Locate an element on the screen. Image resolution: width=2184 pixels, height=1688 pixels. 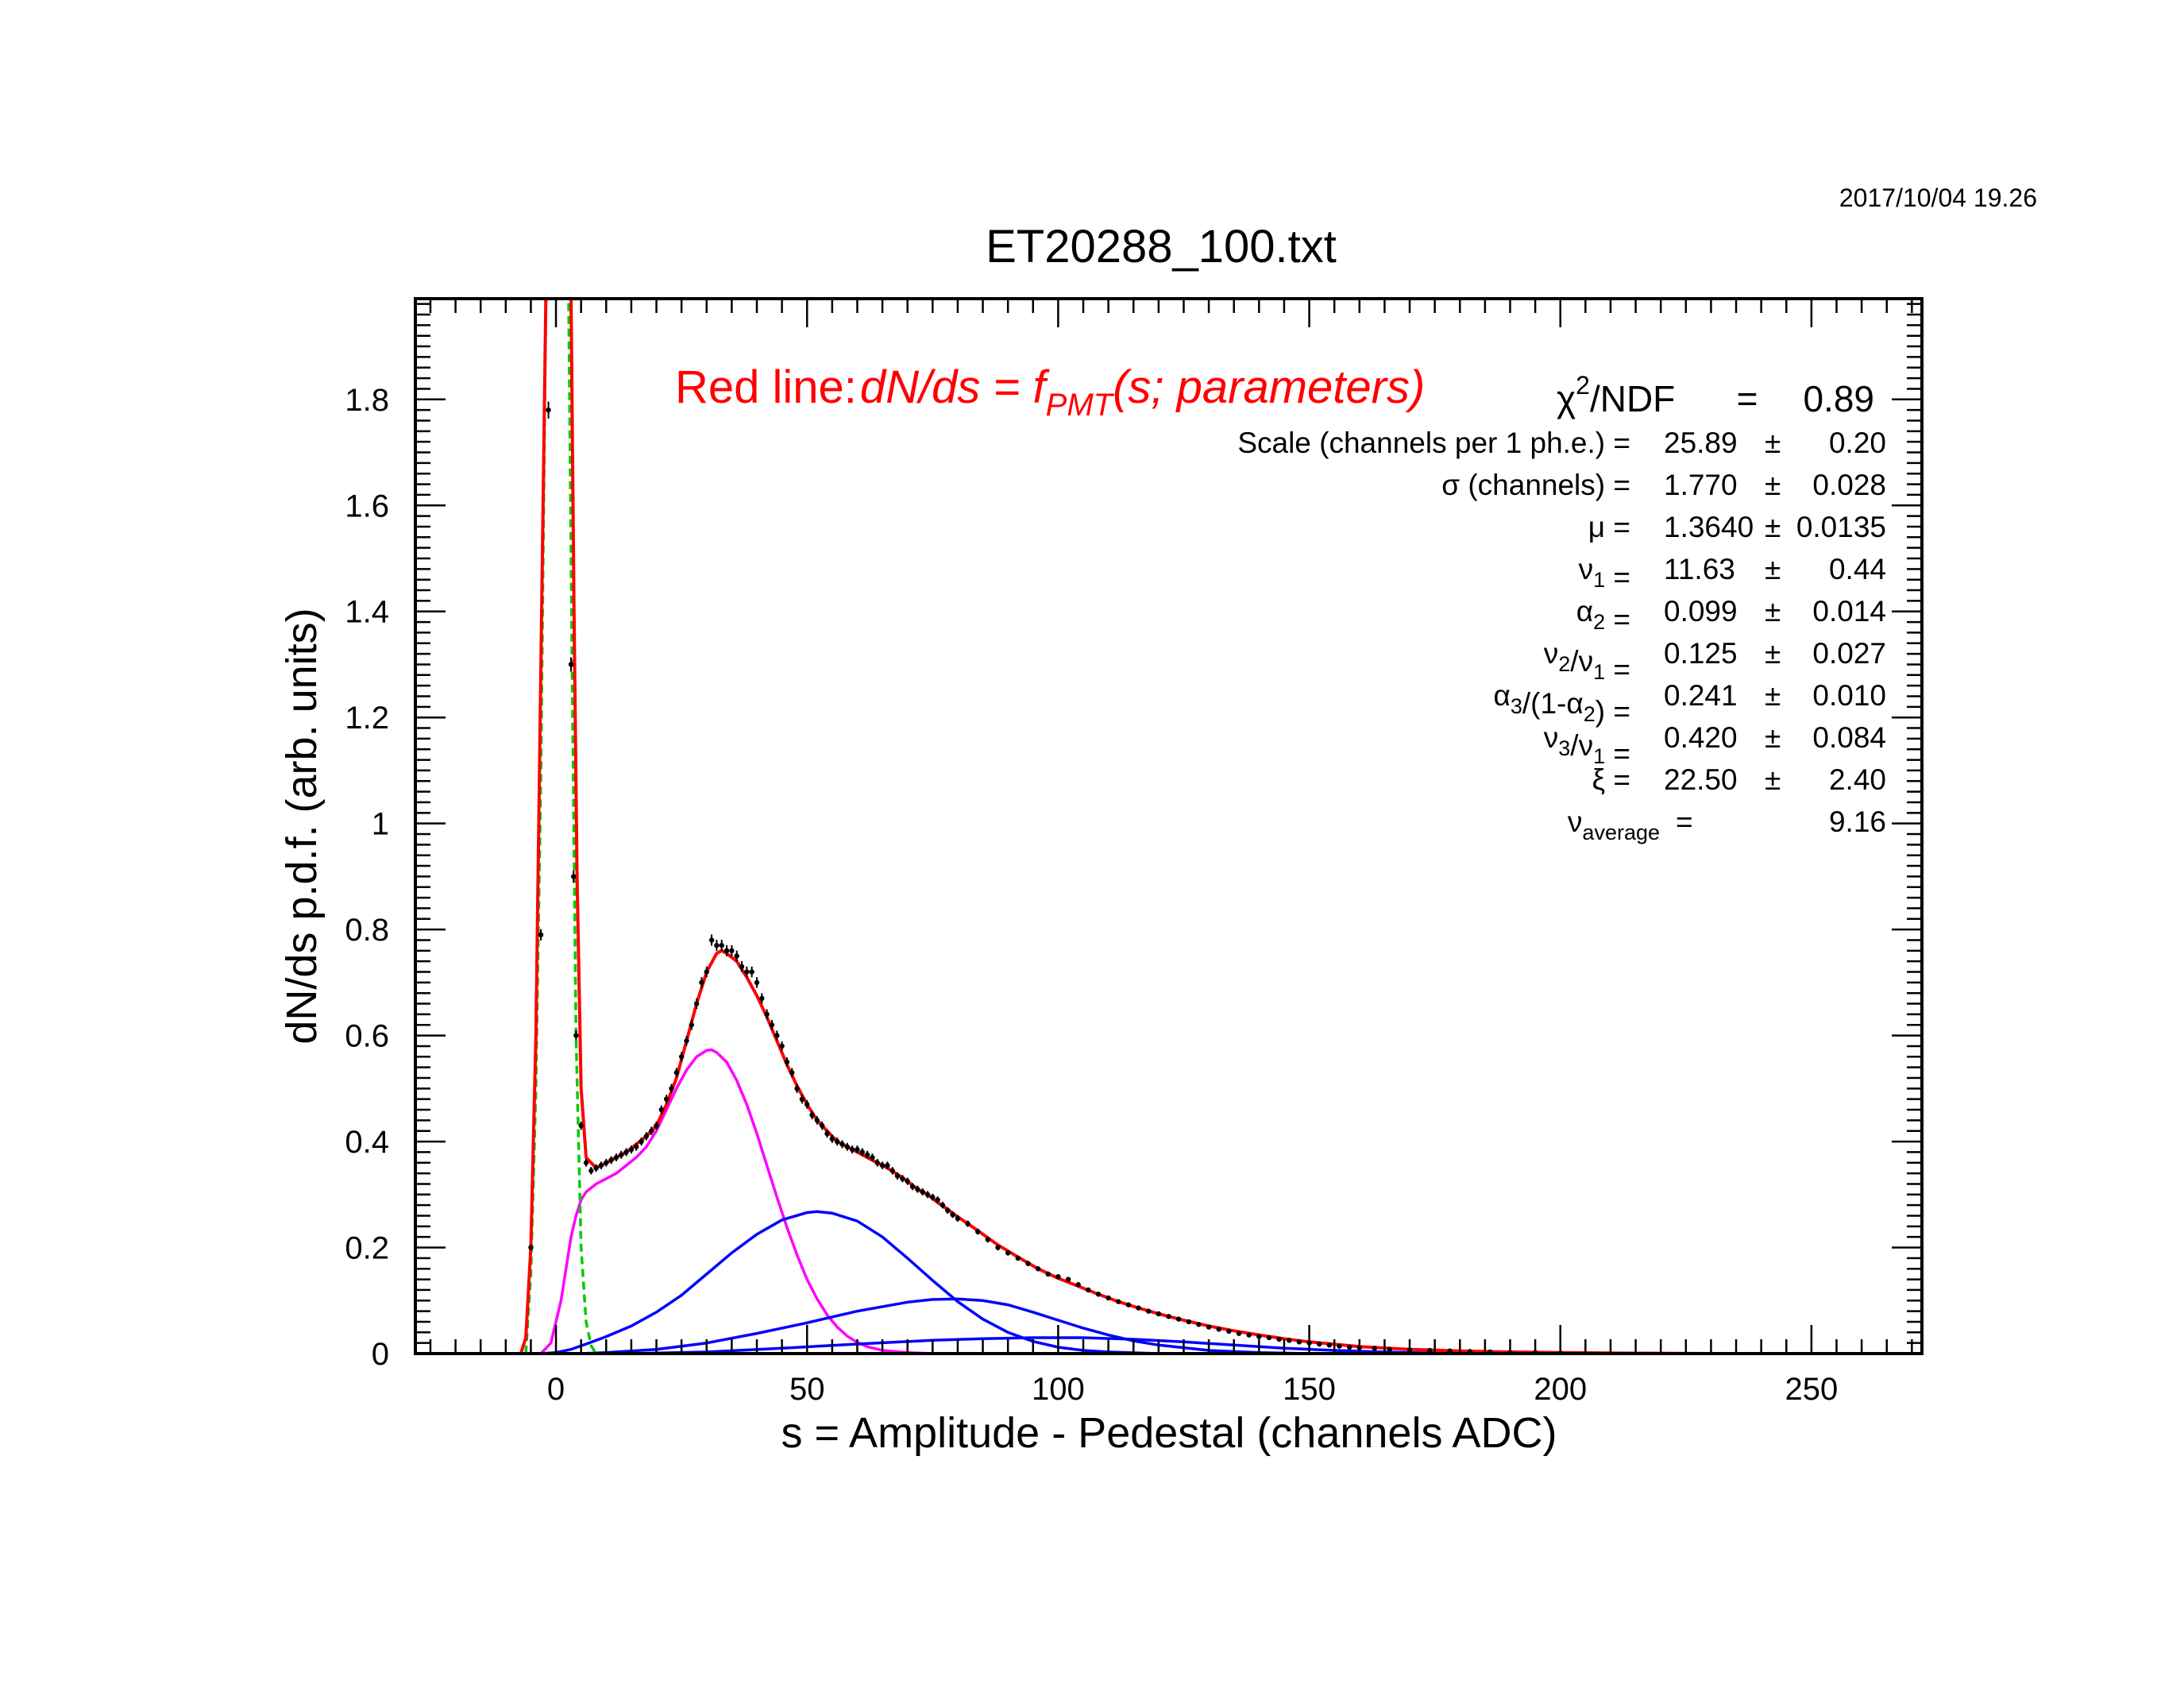
x-tick-label: 150 is located at coordinates (1309, 1390).